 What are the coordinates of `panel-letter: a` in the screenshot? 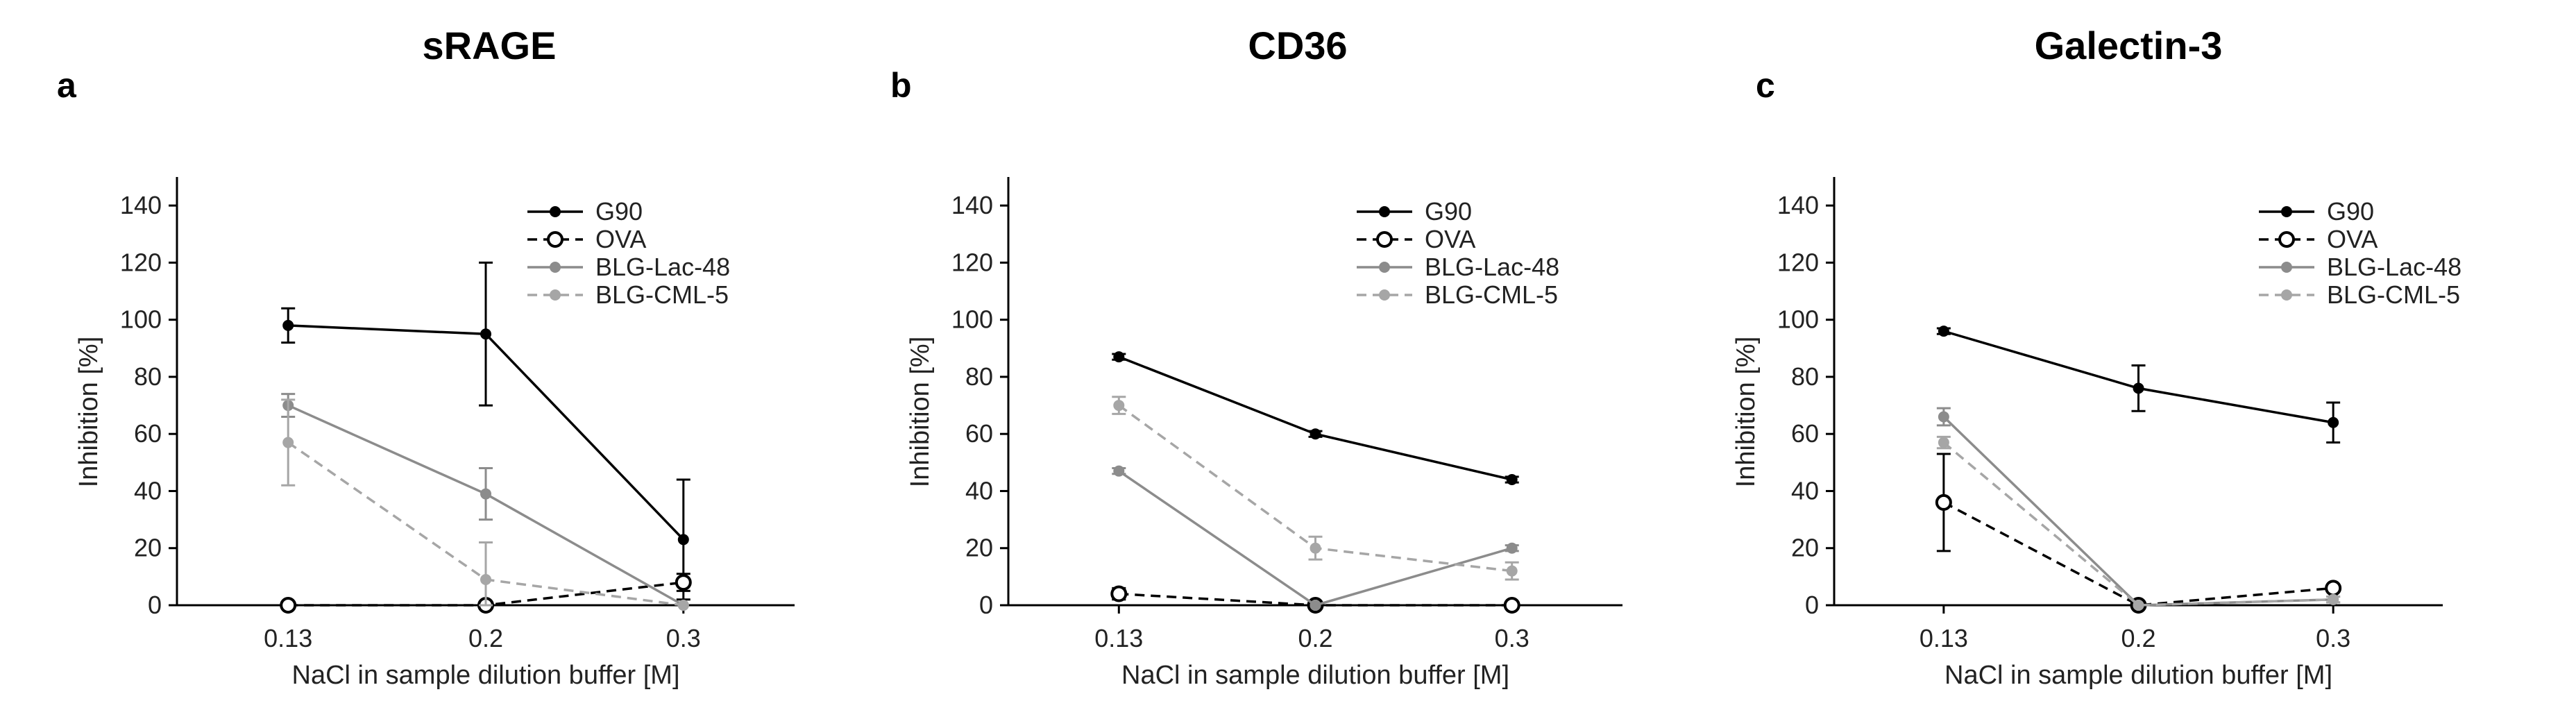 It's located at (67, 85).